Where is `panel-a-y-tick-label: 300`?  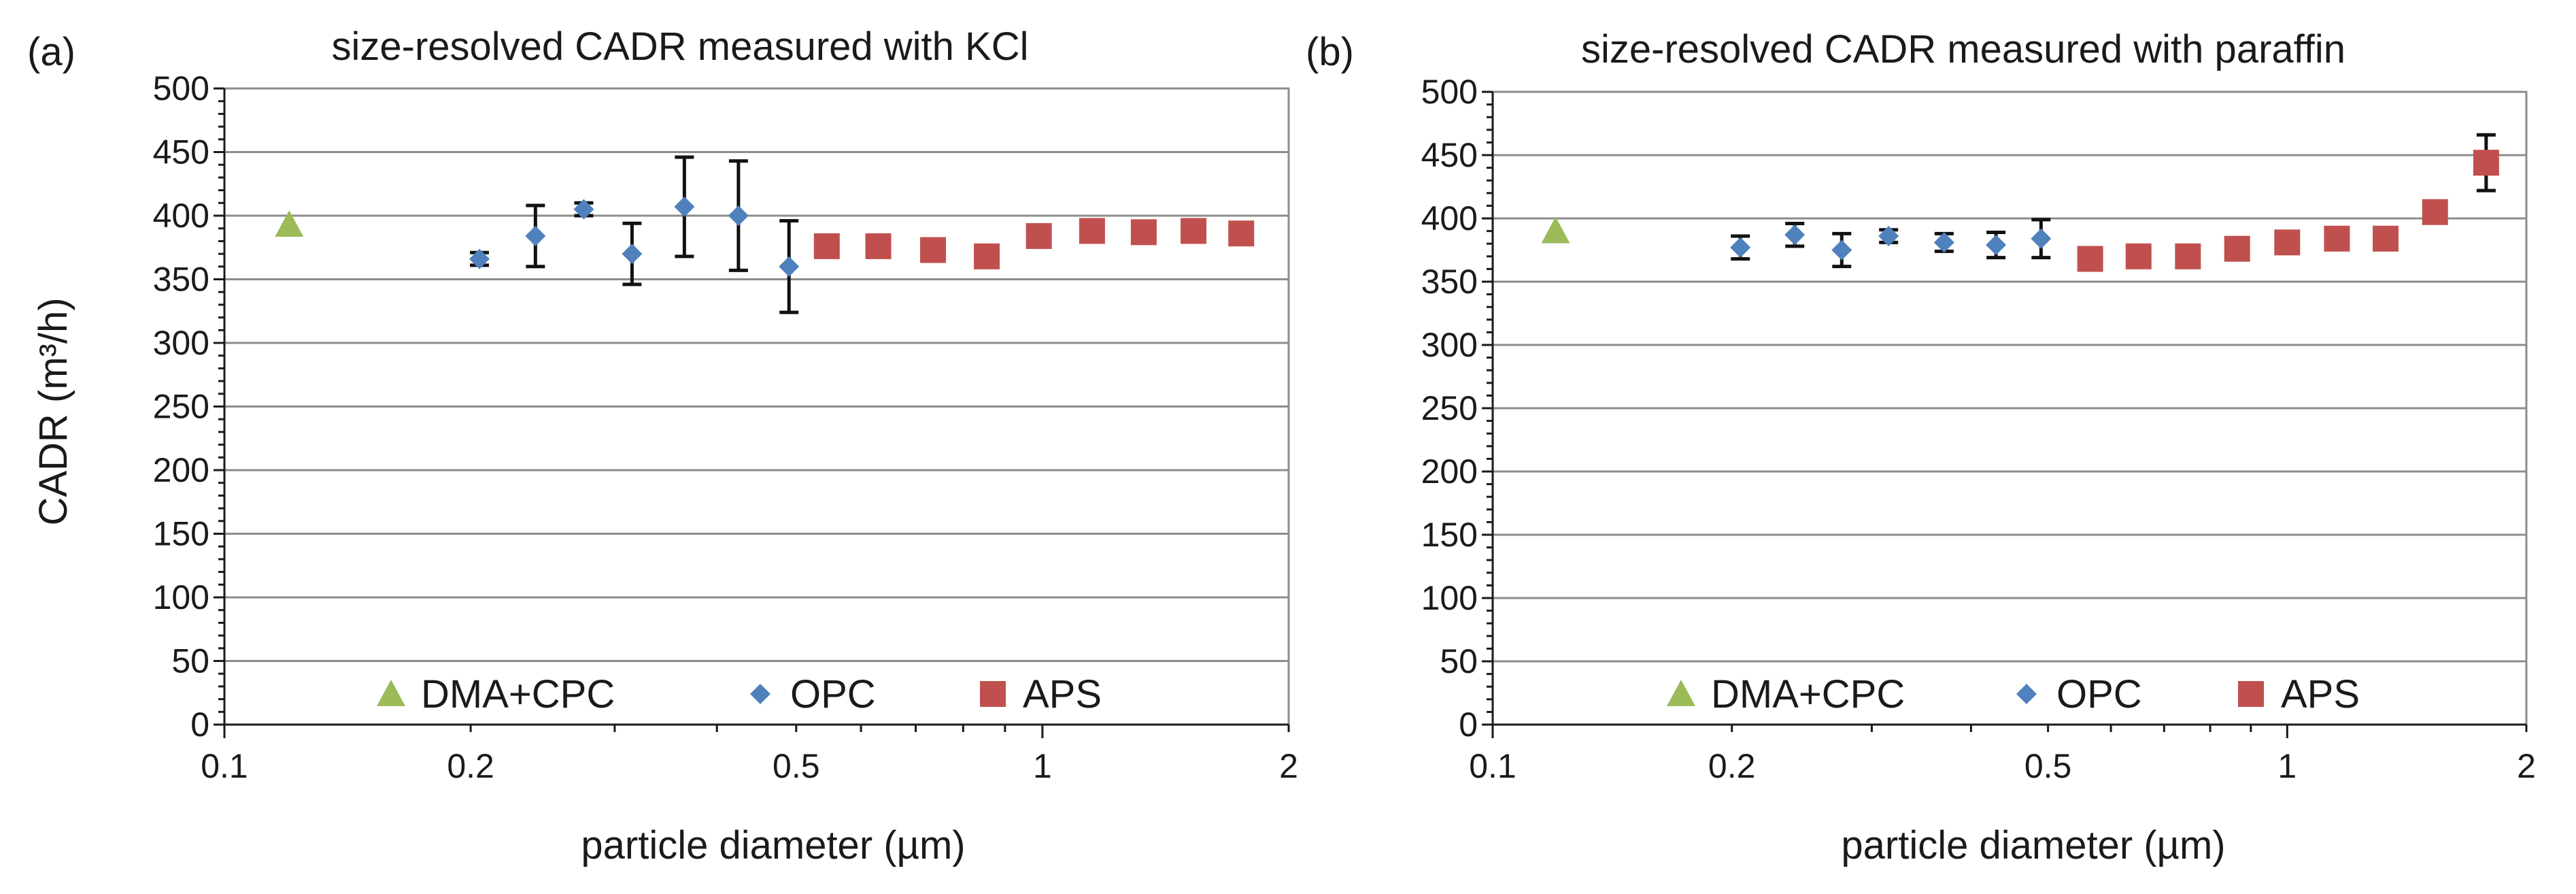 panel-a-y-tick-label: 300 is located at coordinates (181, 343).